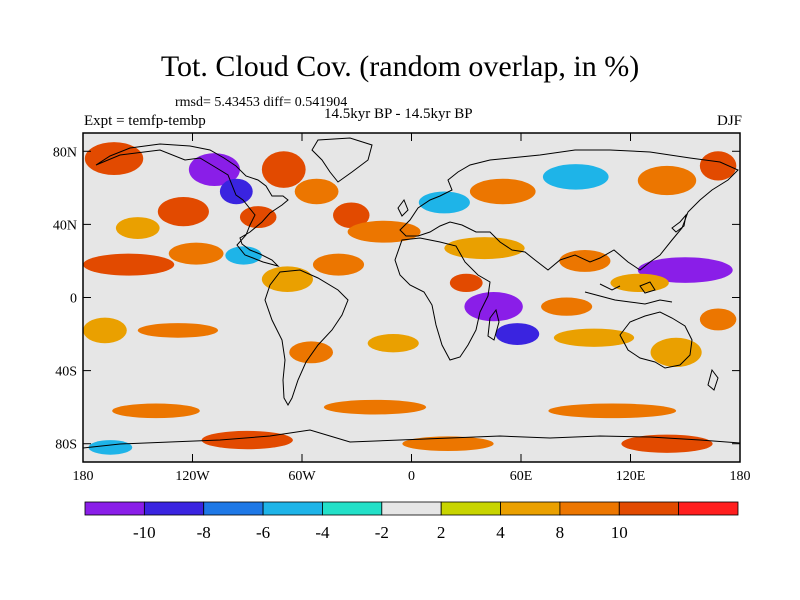  Describe the element at coordinates (263, 532) in the screenshot. I see `colorbar-label: -6` at that location.